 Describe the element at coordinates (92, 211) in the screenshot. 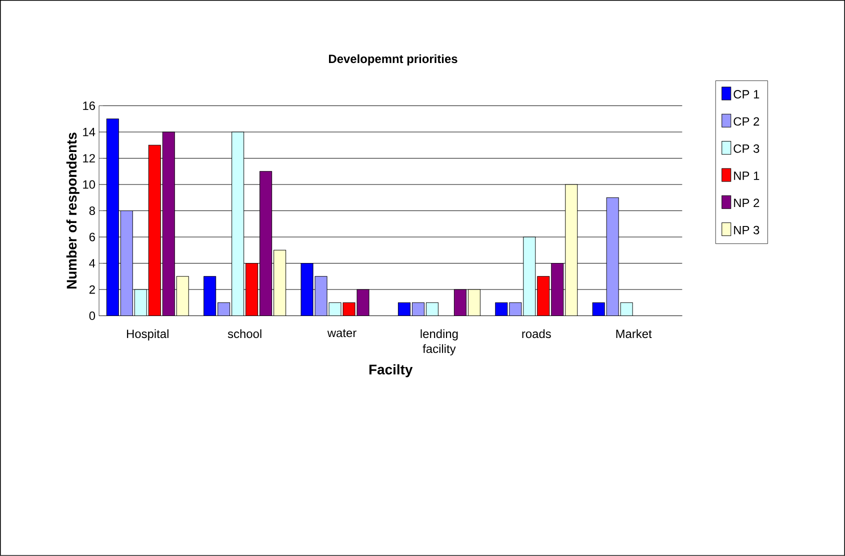

I see `y-tick-label: 8` at that location.